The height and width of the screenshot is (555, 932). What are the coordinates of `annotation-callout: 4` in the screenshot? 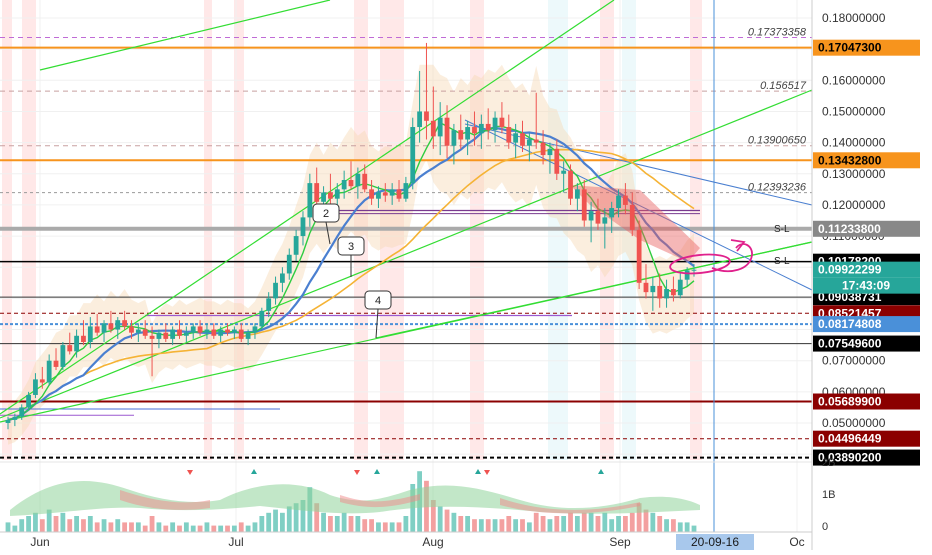 It's located at (378, 314).